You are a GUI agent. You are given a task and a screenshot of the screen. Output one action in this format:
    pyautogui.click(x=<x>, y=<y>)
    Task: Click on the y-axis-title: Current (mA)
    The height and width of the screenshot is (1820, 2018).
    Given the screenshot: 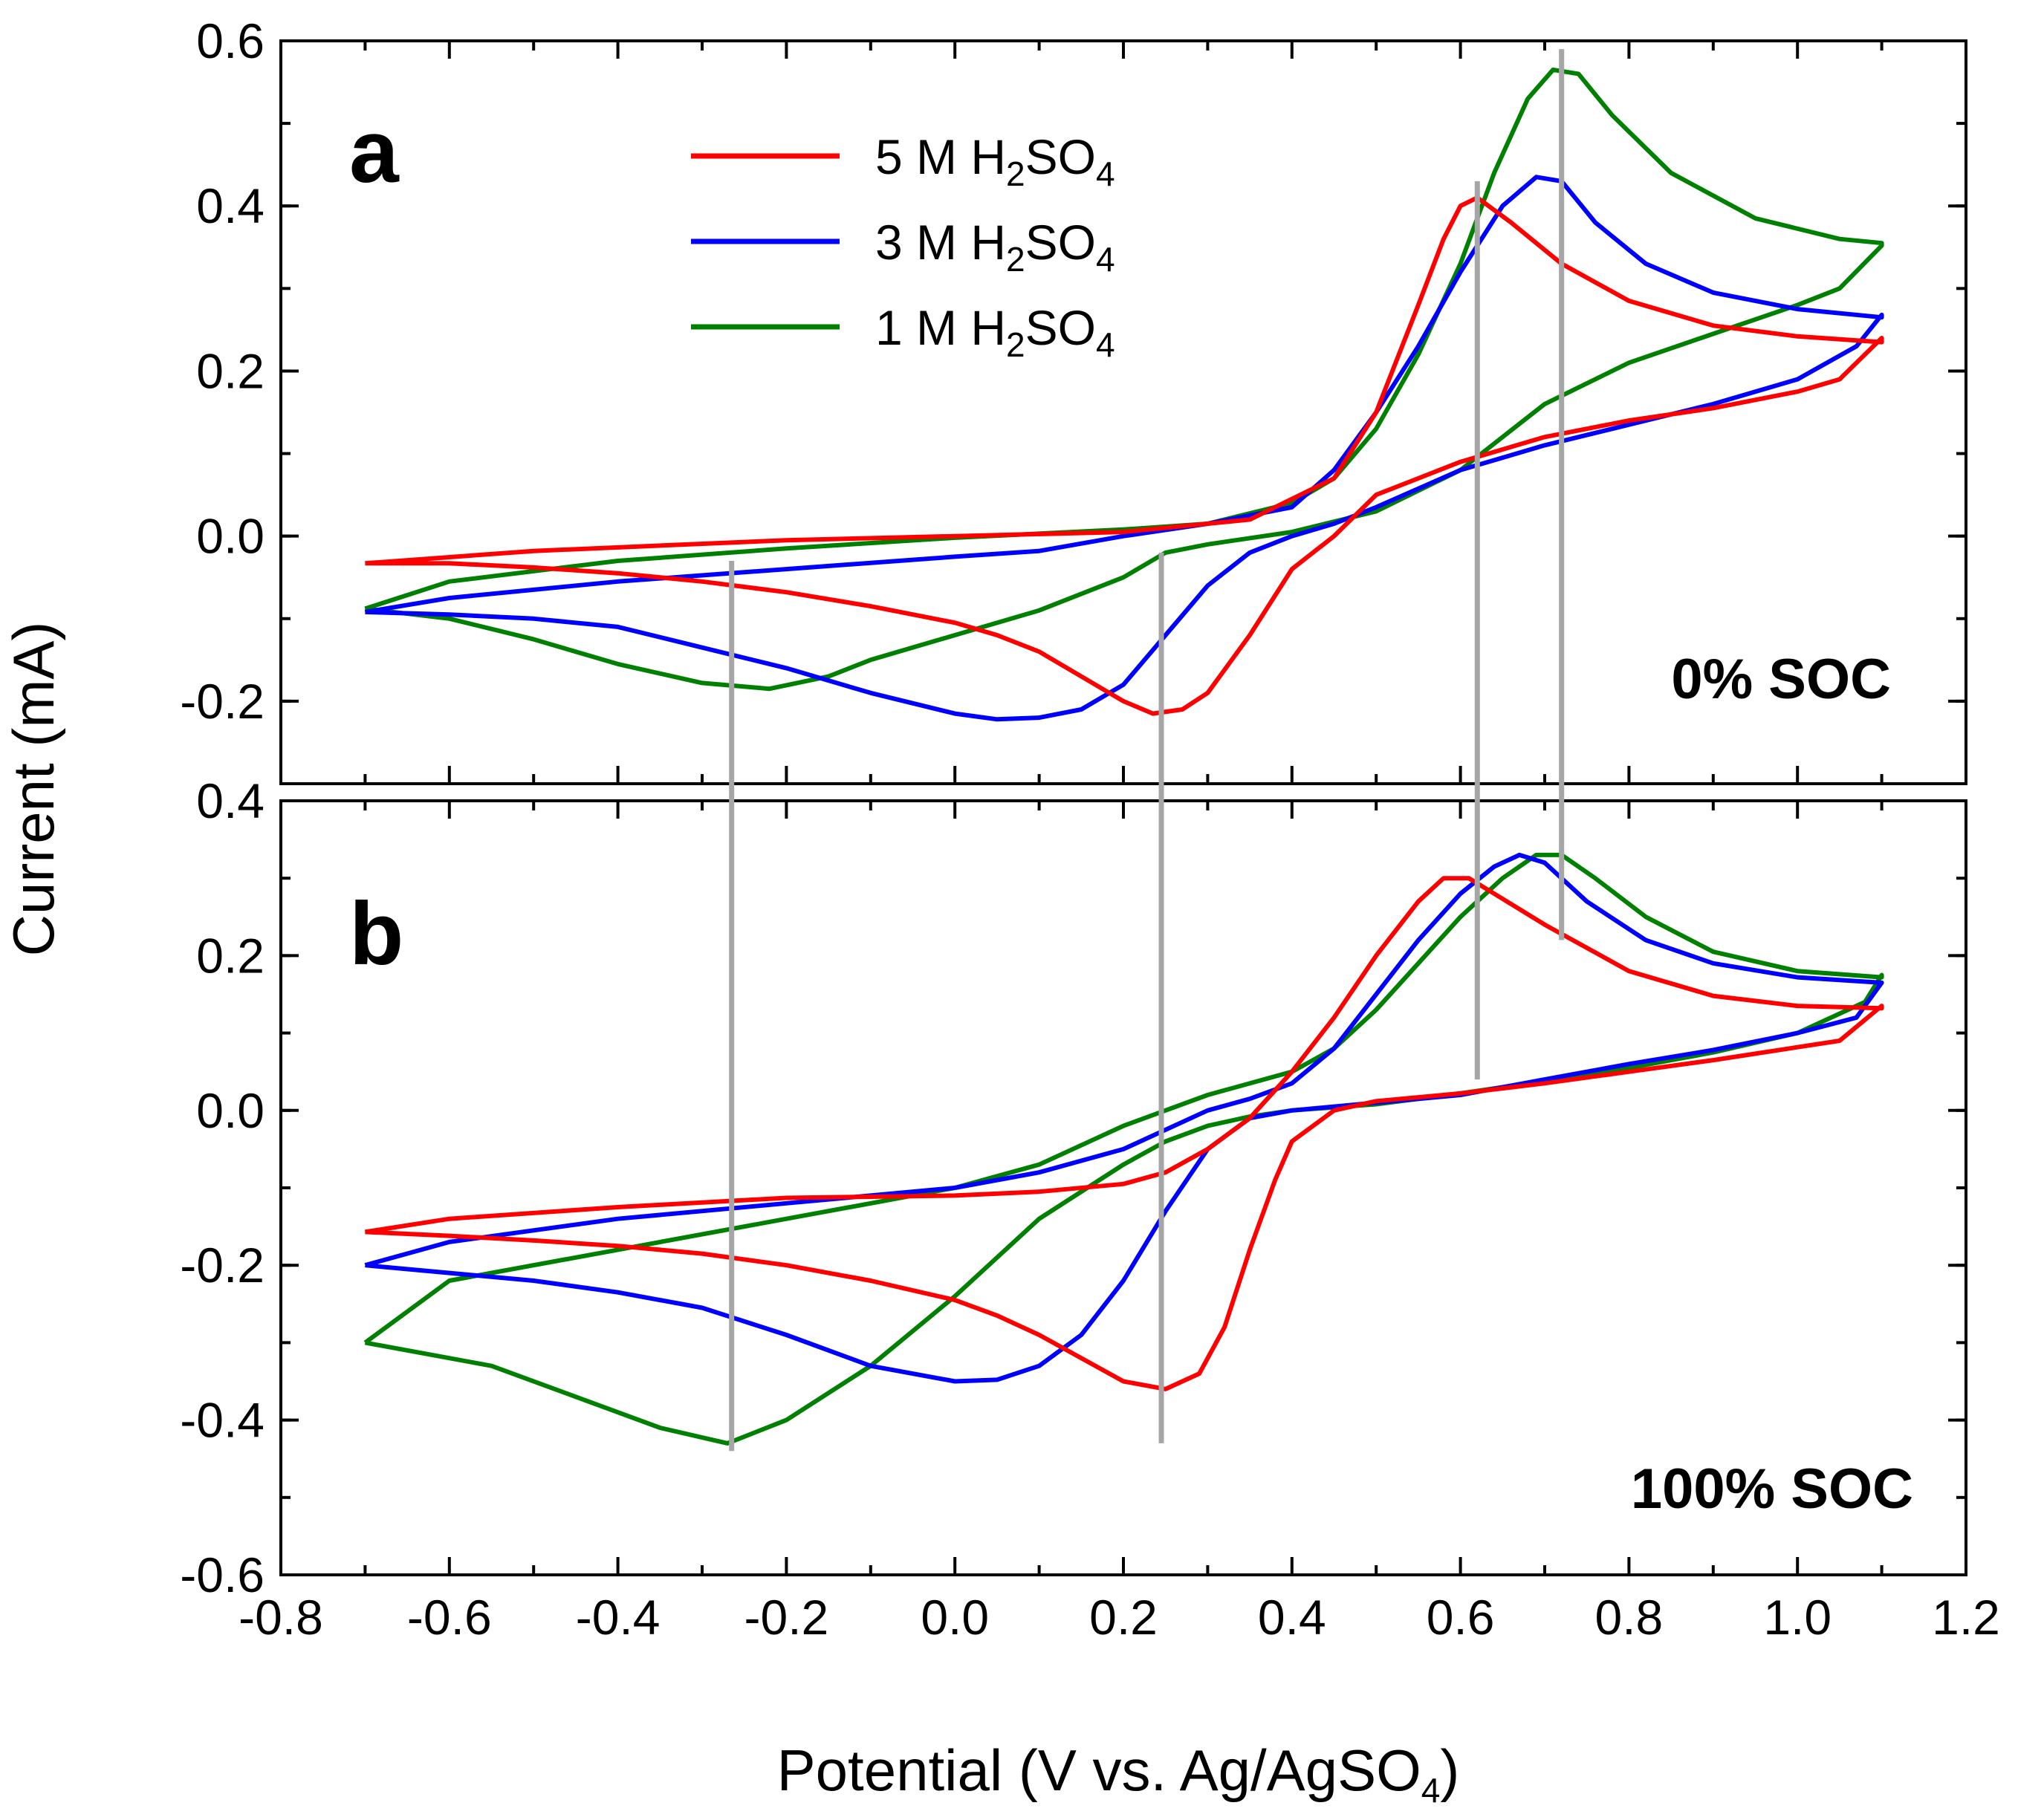 What is the action you would take?
    pyautogui.click(x=33, y=790)
    